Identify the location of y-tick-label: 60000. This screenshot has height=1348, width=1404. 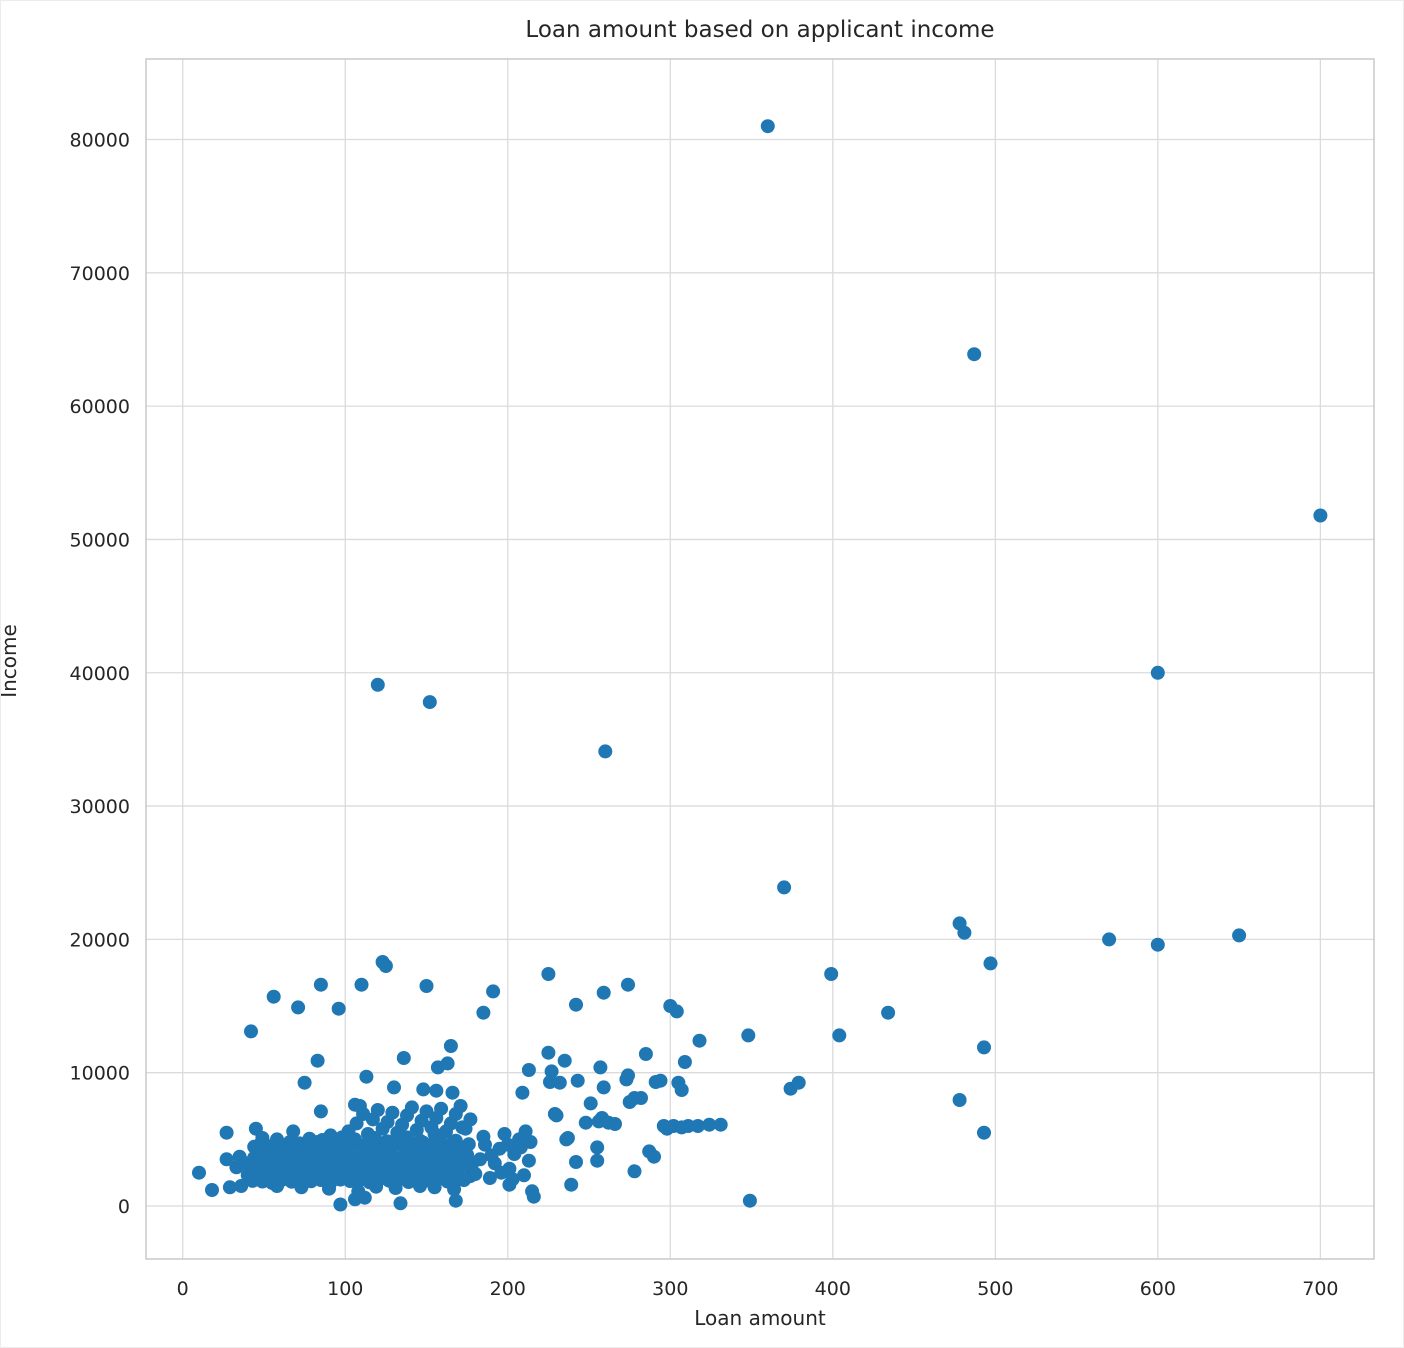
(100, 407).